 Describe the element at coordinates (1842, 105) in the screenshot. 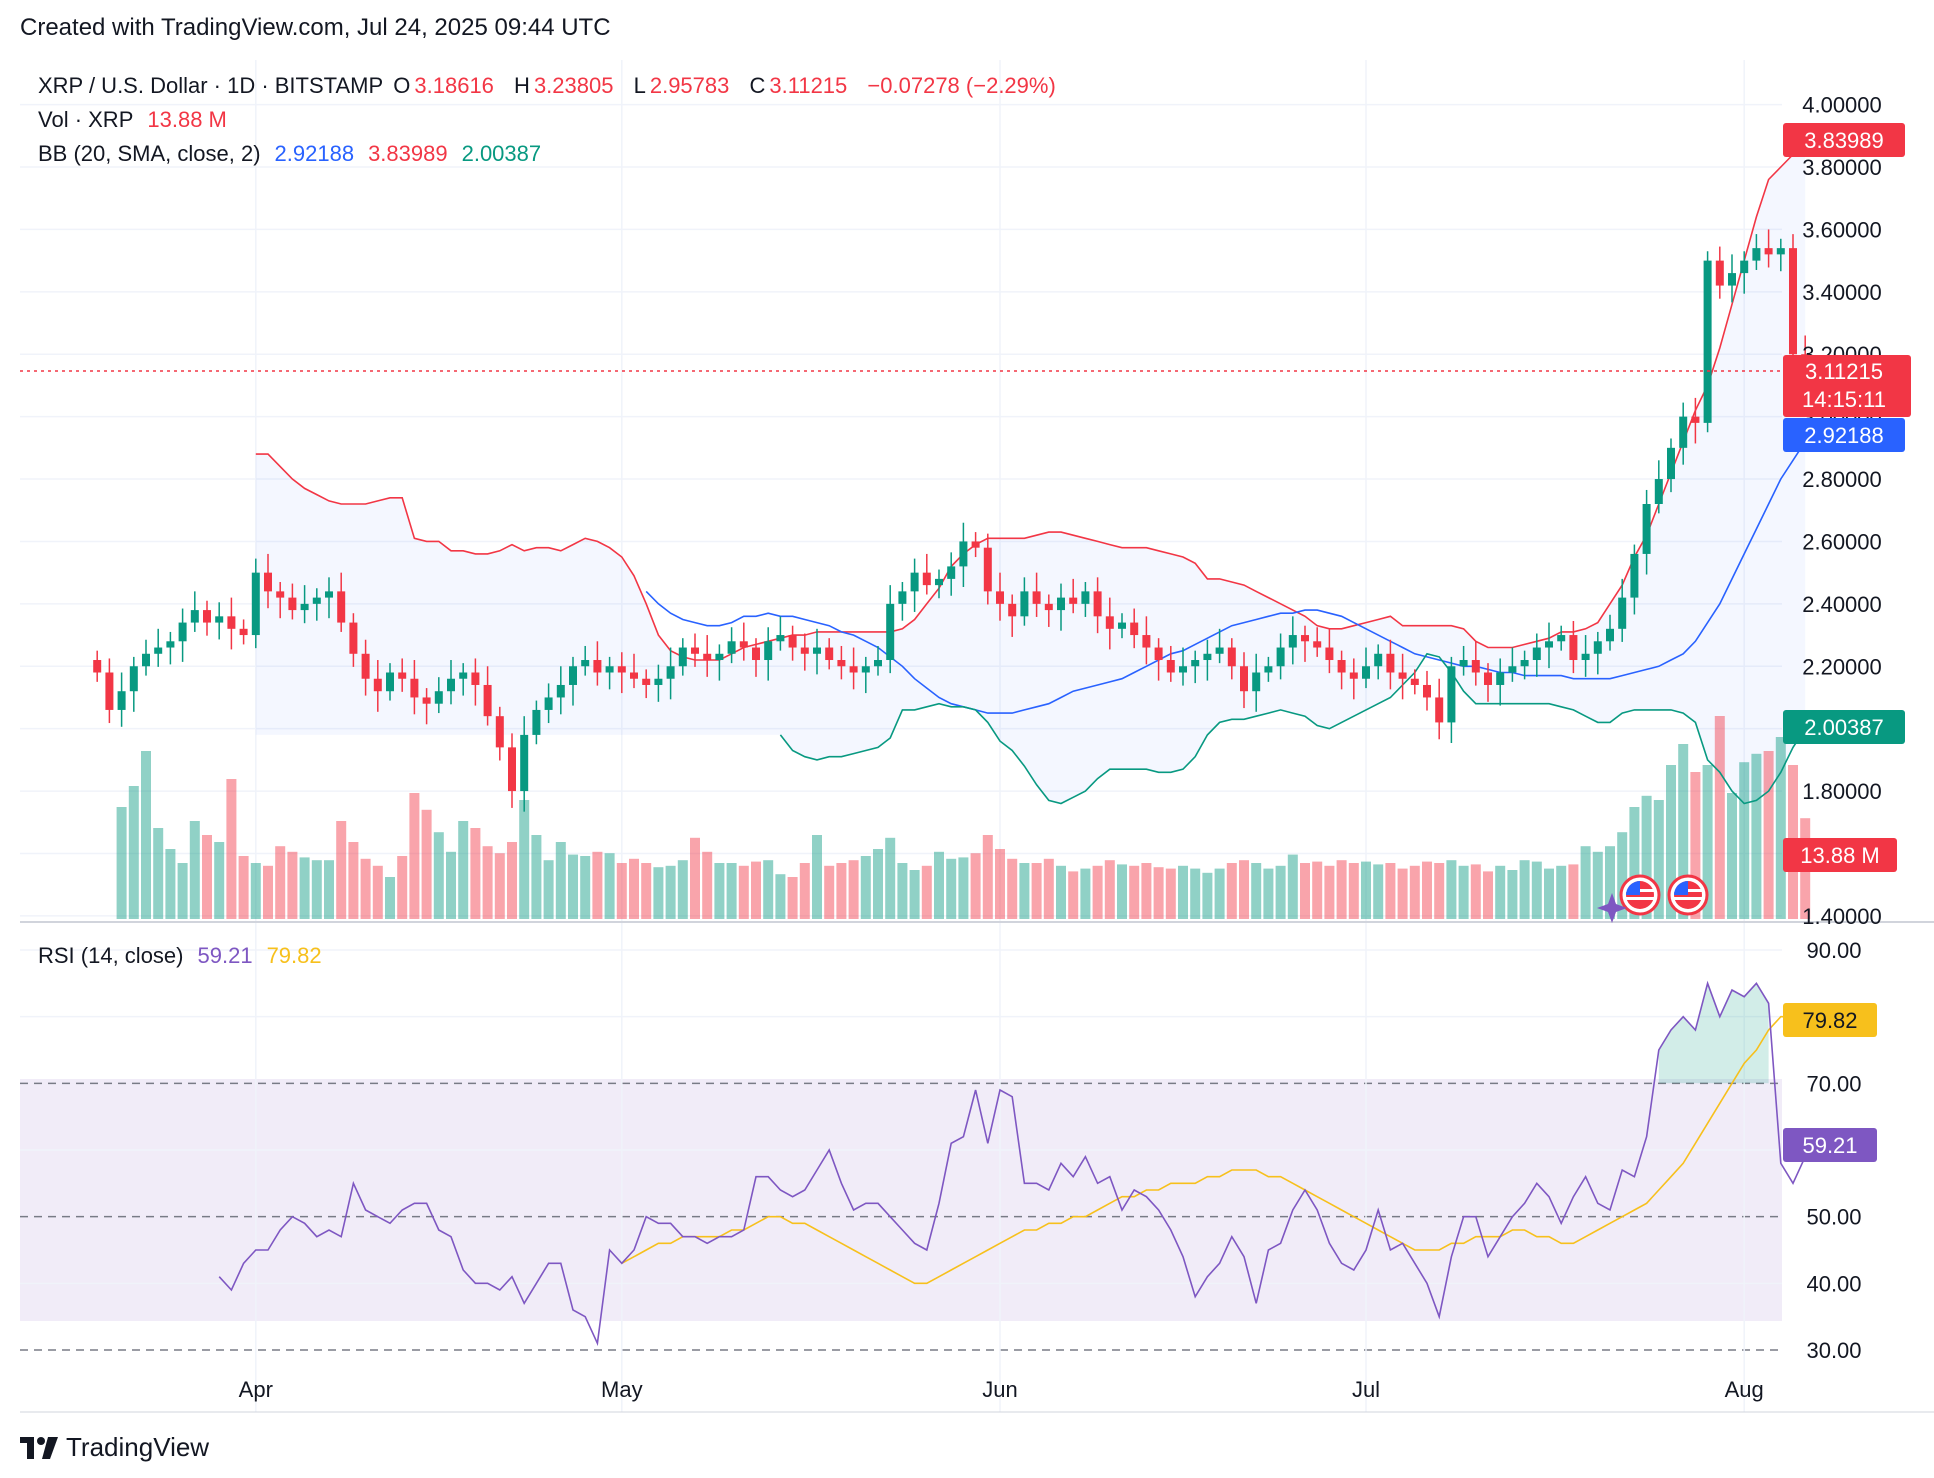

I see `price-tick-label: 4.00000` at that location.